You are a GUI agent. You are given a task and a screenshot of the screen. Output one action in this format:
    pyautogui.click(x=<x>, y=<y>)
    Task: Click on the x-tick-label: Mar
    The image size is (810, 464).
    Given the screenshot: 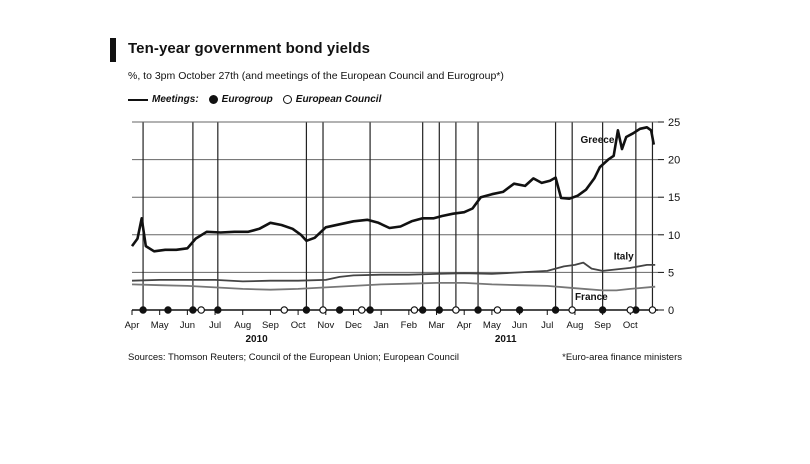 What is the action you would take?
    pyautogui.click(x=436, y=325)
    